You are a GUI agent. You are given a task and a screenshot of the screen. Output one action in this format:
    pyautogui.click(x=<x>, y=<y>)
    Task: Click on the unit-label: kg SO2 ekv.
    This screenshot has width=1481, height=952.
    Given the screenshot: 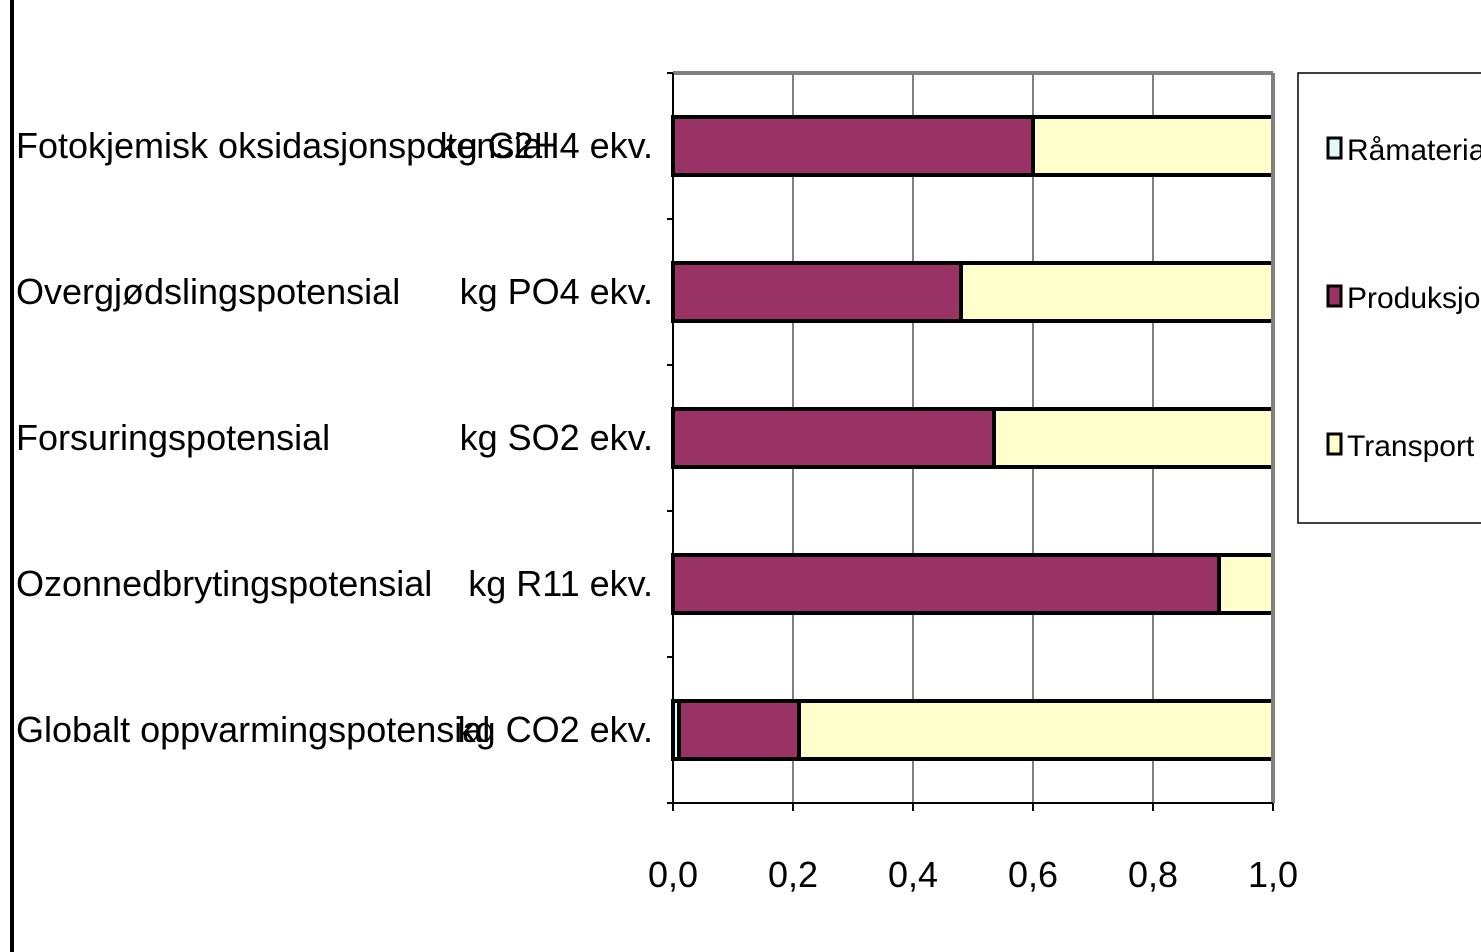 What is the action you would take?
    pyautogui.click(x=556, y=437)
    